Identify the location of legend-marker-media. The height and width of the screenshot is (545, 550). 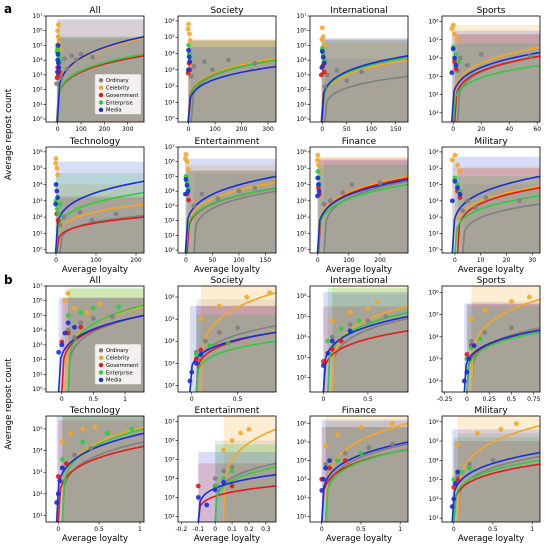
(101, 110).